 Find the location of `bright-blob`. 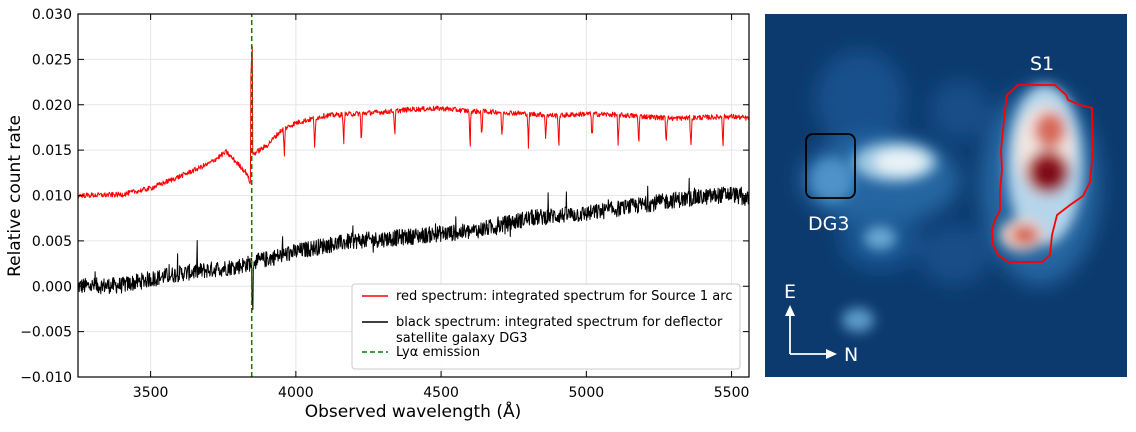

bright-blob is located at coordinates (895, 162).